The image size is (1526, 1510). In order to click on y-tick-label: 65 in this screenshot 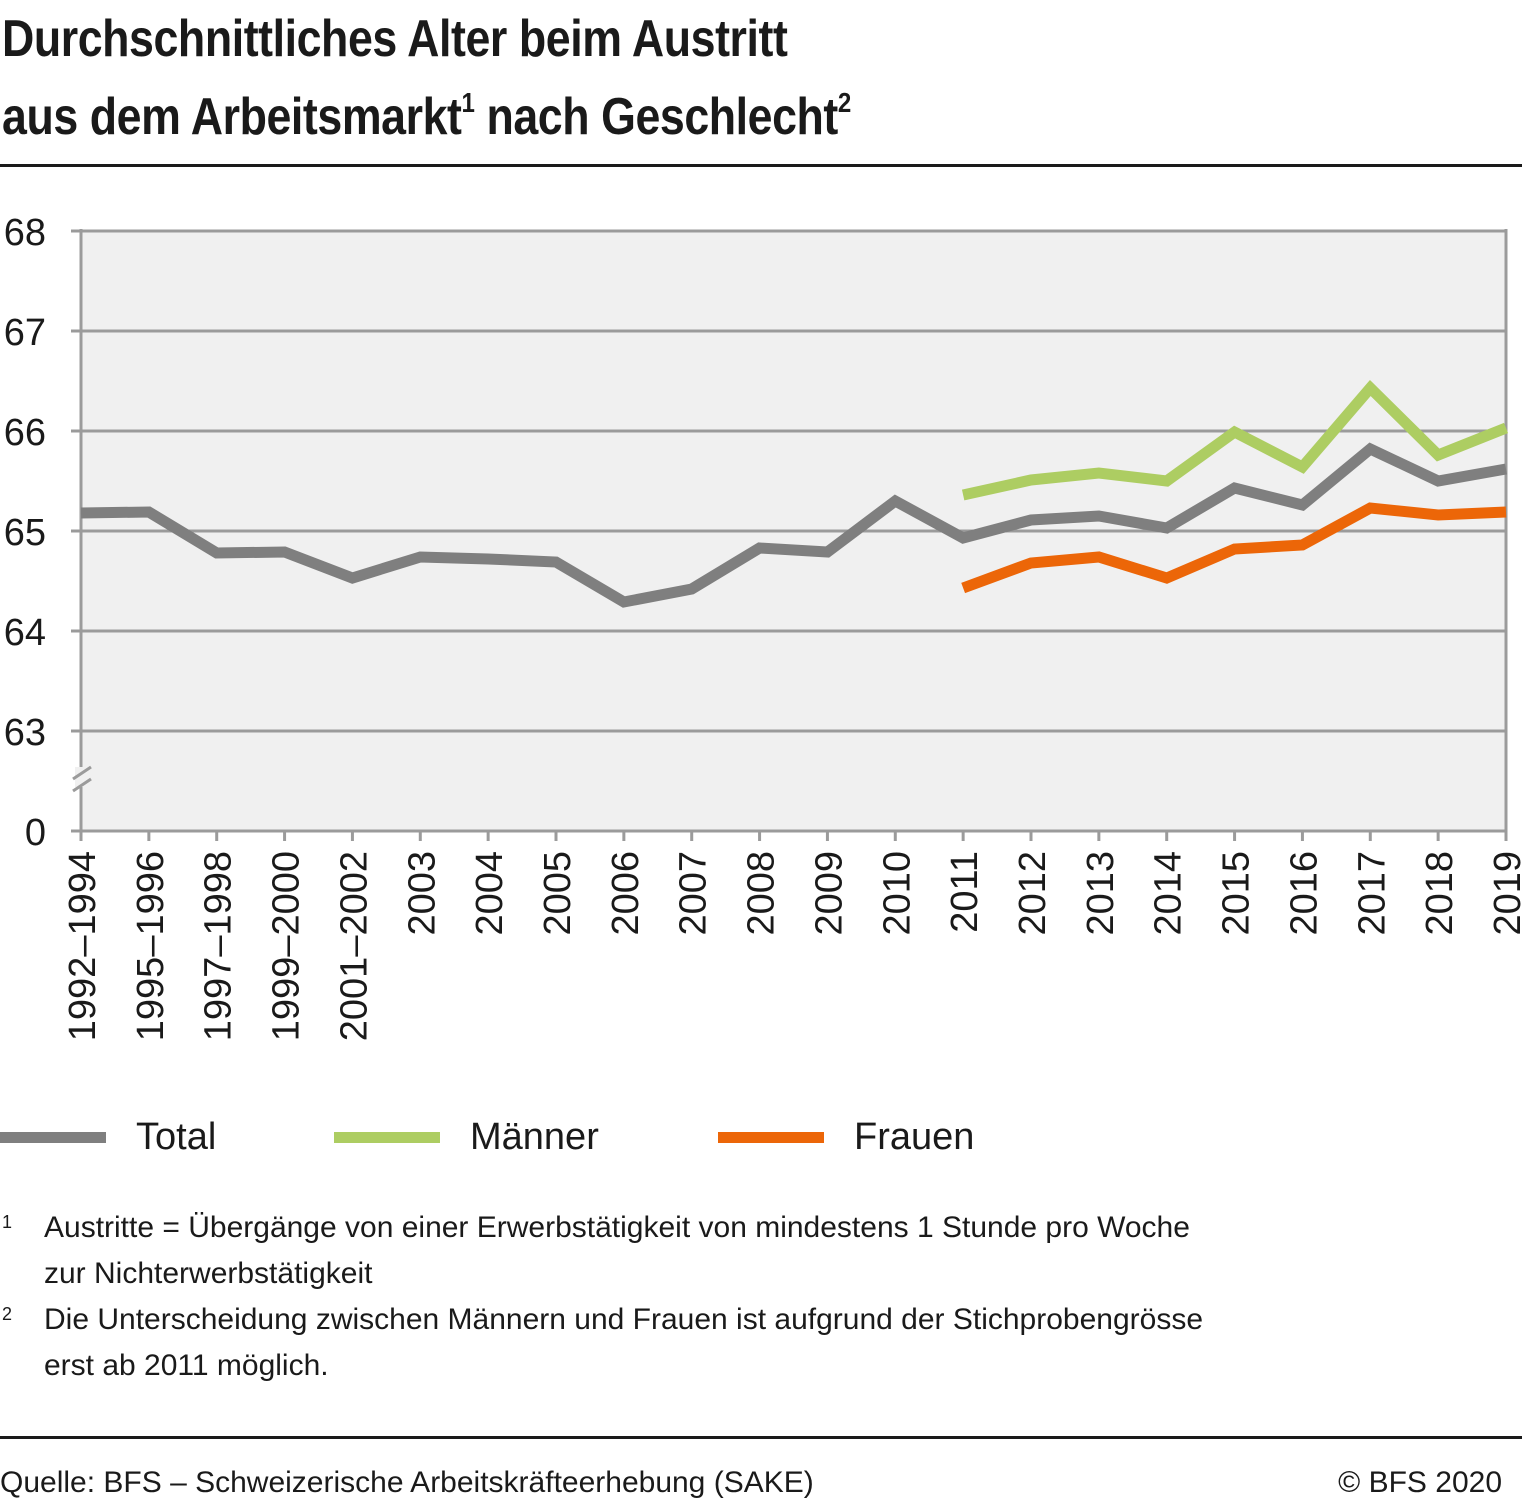, I will do `click(25, 533)`.